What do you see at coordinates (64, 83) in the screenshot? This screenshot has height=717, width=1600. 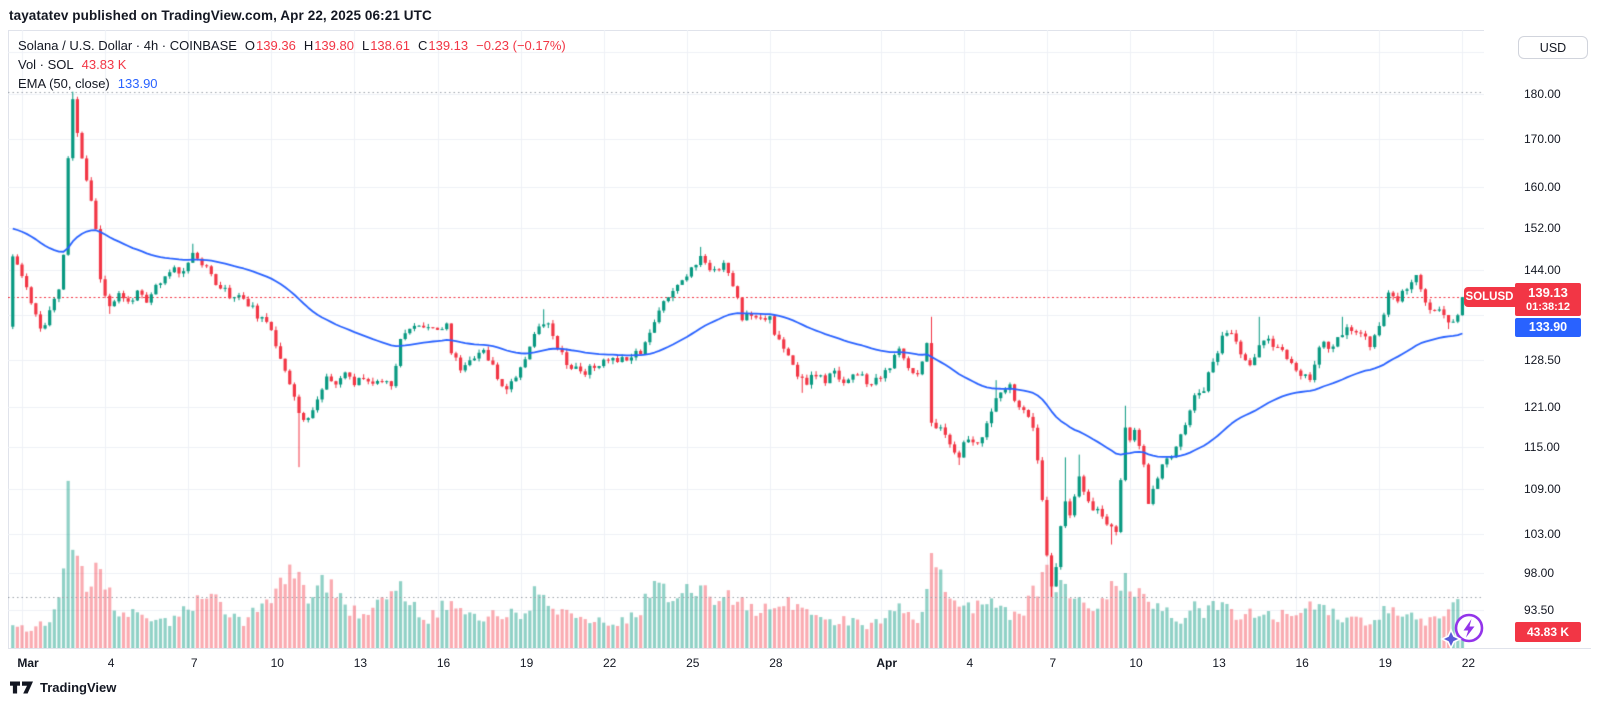 I see `ema-label: EMA (50, close)` at bounding box center [64, 83].